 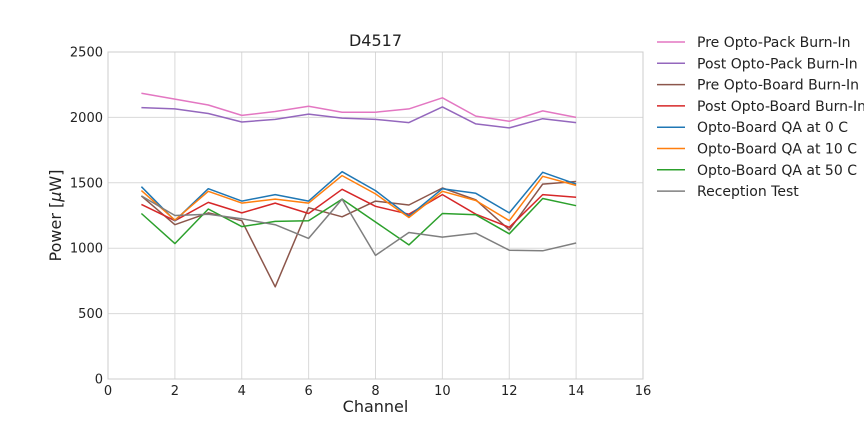 What do you see at coordinates (90, 314) in the screenshot?
I see `y-tick-label: 500` at bounding box center [90, 314].